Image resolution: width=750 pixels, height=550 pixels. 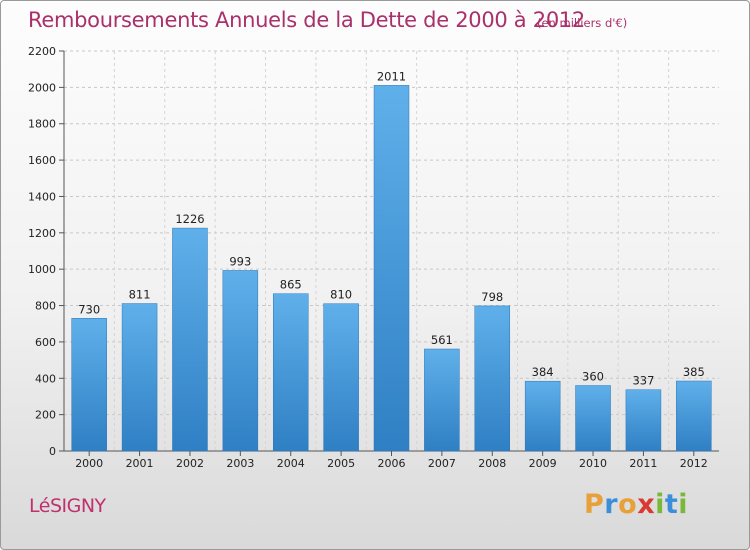 I want to click on y-tick-label: 2000, so click(x=42, y=87).